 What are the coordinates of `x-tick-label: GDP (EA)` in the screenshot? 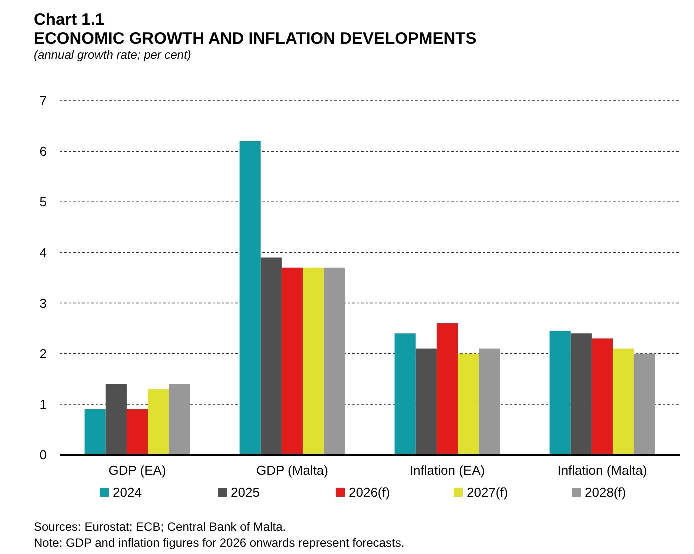 It's located at (137, 470).